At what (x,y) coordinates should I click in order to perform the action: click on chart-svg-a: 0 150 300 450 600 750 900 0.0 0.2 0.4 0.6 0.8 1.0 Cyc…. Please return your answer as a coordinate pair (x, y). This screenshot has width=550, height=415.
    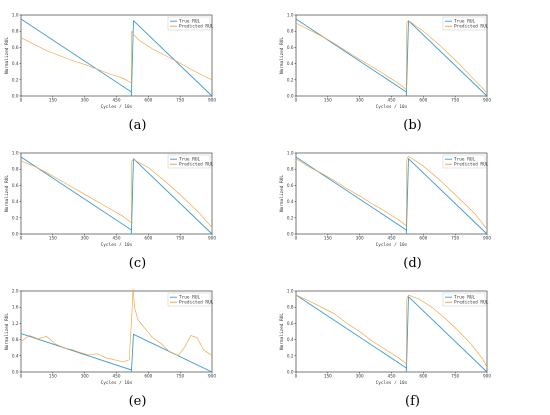
    Looking at the image, I should click on (110, 62).